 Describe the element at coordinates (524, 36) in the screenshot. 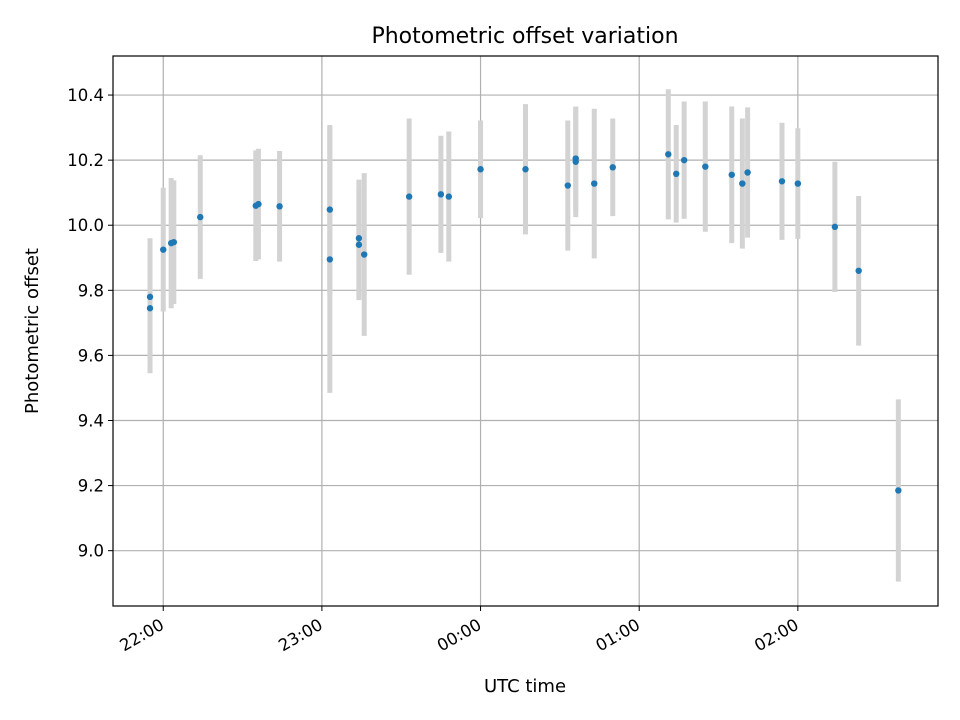

I see `chart-title: Photometric offset variation` at that location.